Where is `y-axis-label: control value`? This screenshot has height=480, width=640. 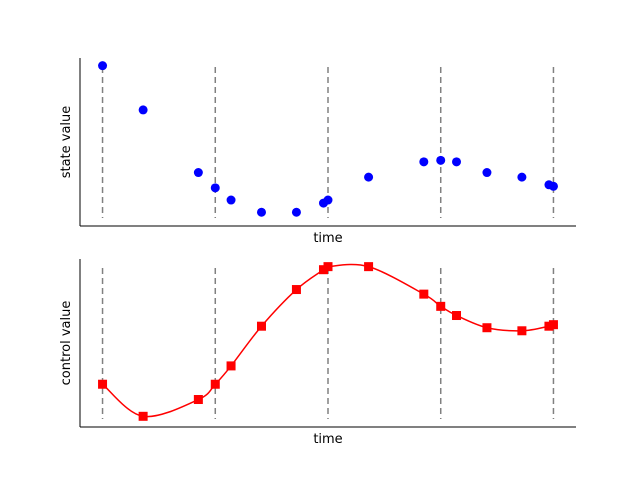 y-axis-label: control value is located at coordinates (66, 343).